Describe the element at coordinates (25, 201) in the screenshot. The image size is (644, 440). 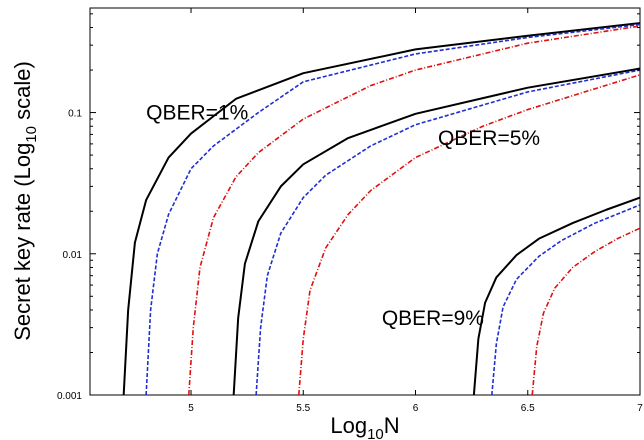
I see `y-axis-title: Secret key rate (Log10 scale)` at that location.